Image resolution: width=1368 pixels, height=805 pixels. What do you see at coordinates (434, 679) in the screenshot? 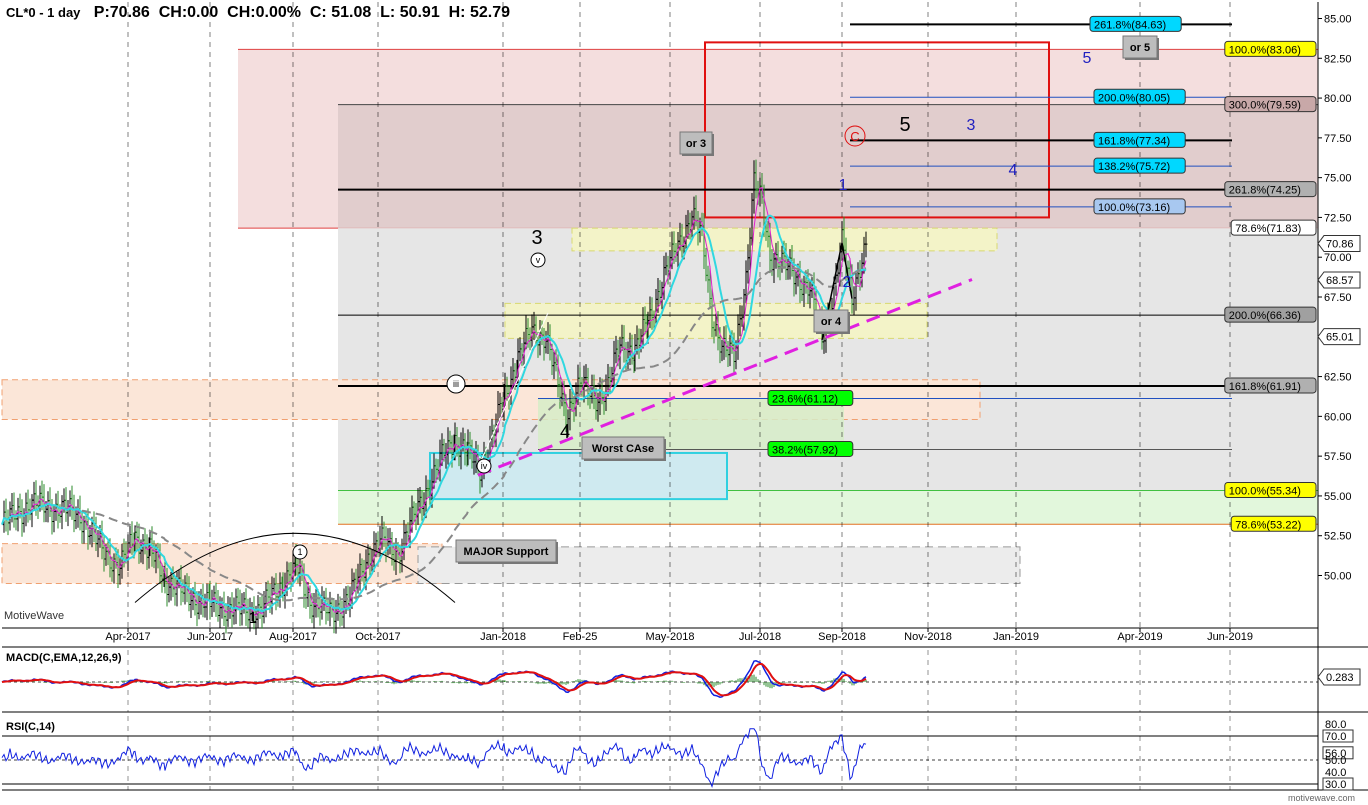
I see `macd-signal-line` at bounding box center [434, 679].